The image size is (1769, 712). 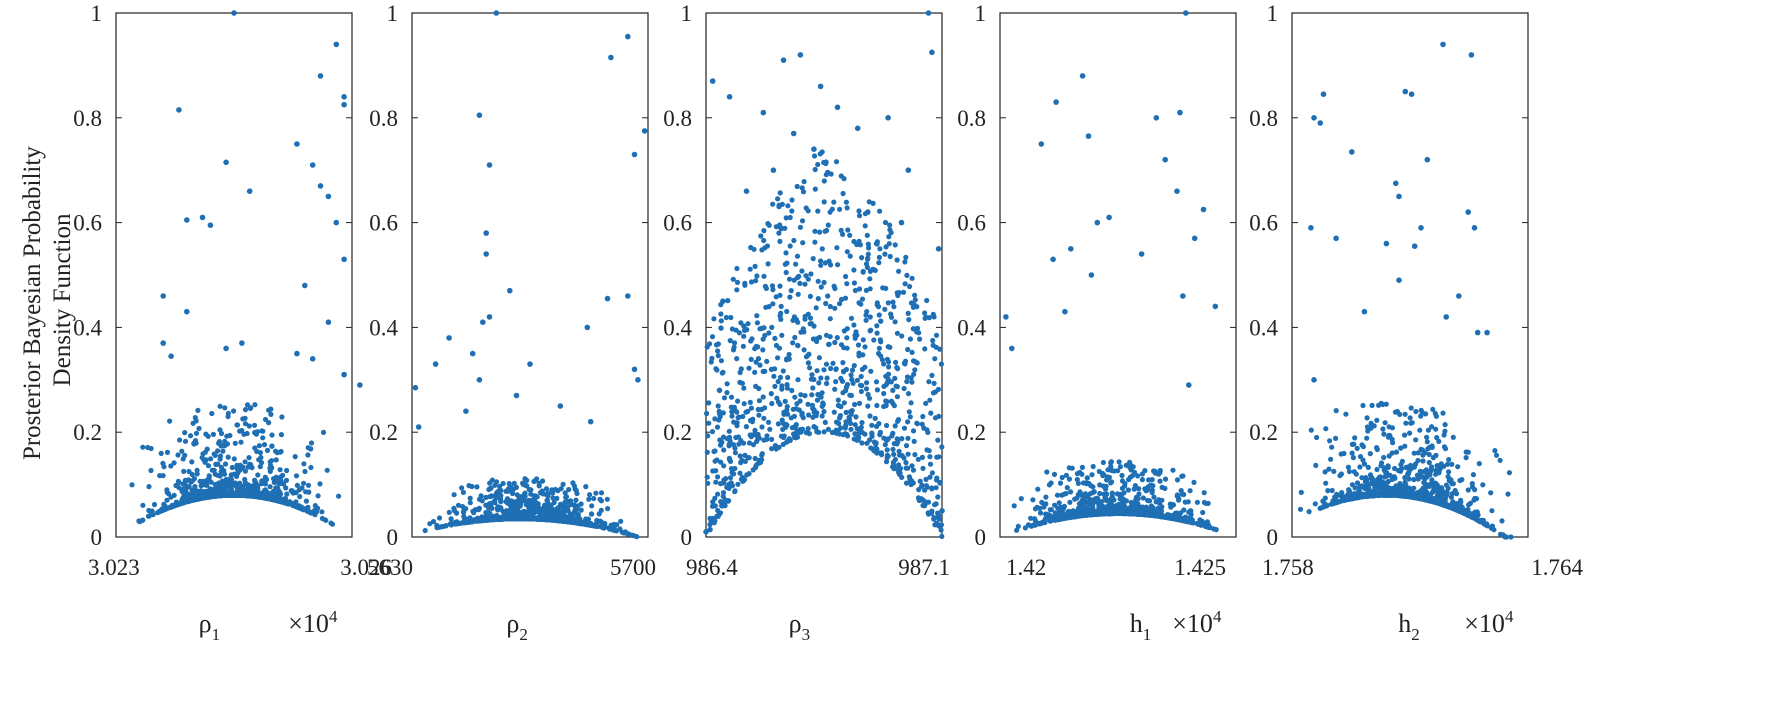 What do you see at coordinates (712, 567) in the screenshot?
I see `x-tick-label: 986.4` at bounding box center [712, 567].